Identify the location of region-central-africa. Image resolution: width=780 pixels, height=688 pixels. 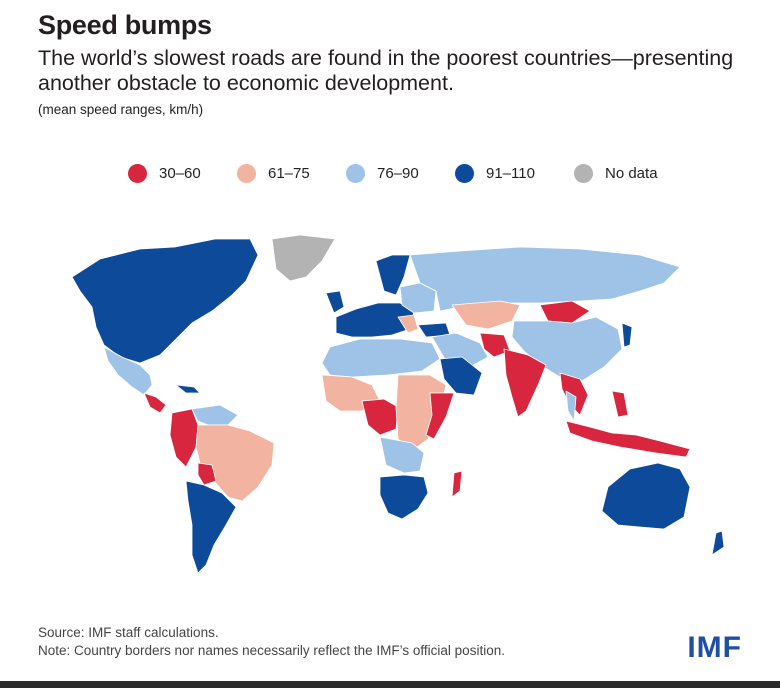
(380, 417).